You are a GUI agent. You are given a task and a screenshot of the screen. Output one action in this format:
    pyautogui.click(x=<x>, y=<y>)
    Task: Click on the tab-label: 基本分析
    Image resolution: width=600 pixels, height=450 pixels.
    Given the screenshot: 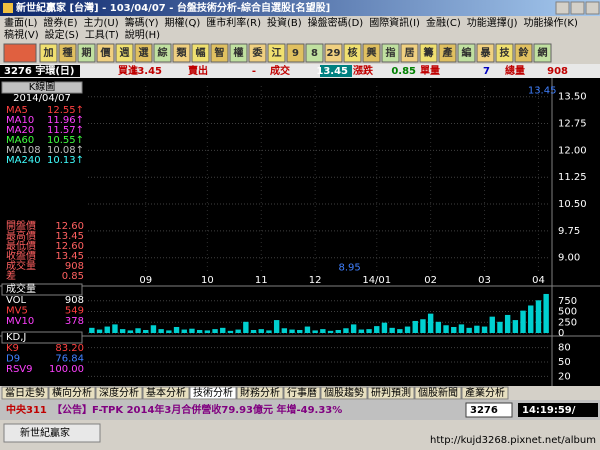 What is the action you would take?
    pyautogui.click(x=166, y=392)
    